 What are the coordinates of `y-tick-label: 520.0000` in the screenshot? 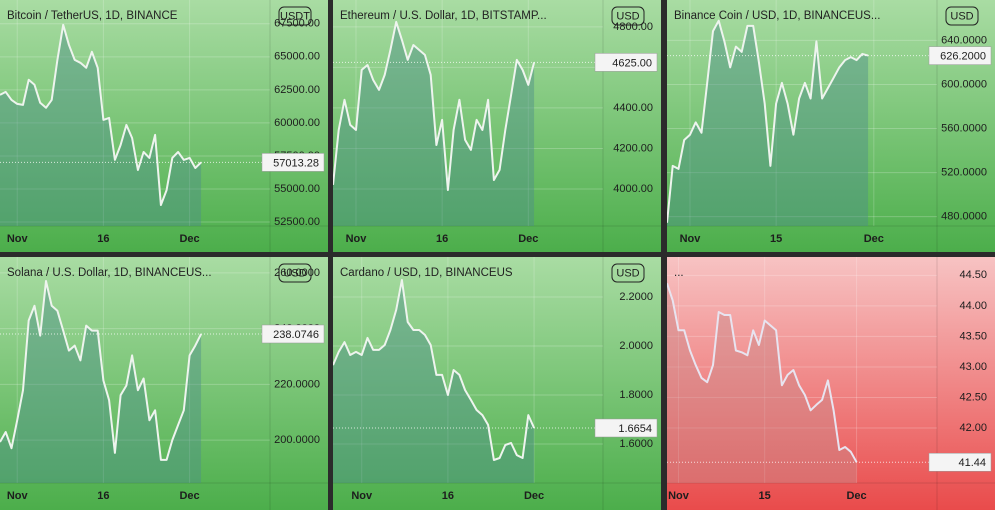 It's located at (964, 172).